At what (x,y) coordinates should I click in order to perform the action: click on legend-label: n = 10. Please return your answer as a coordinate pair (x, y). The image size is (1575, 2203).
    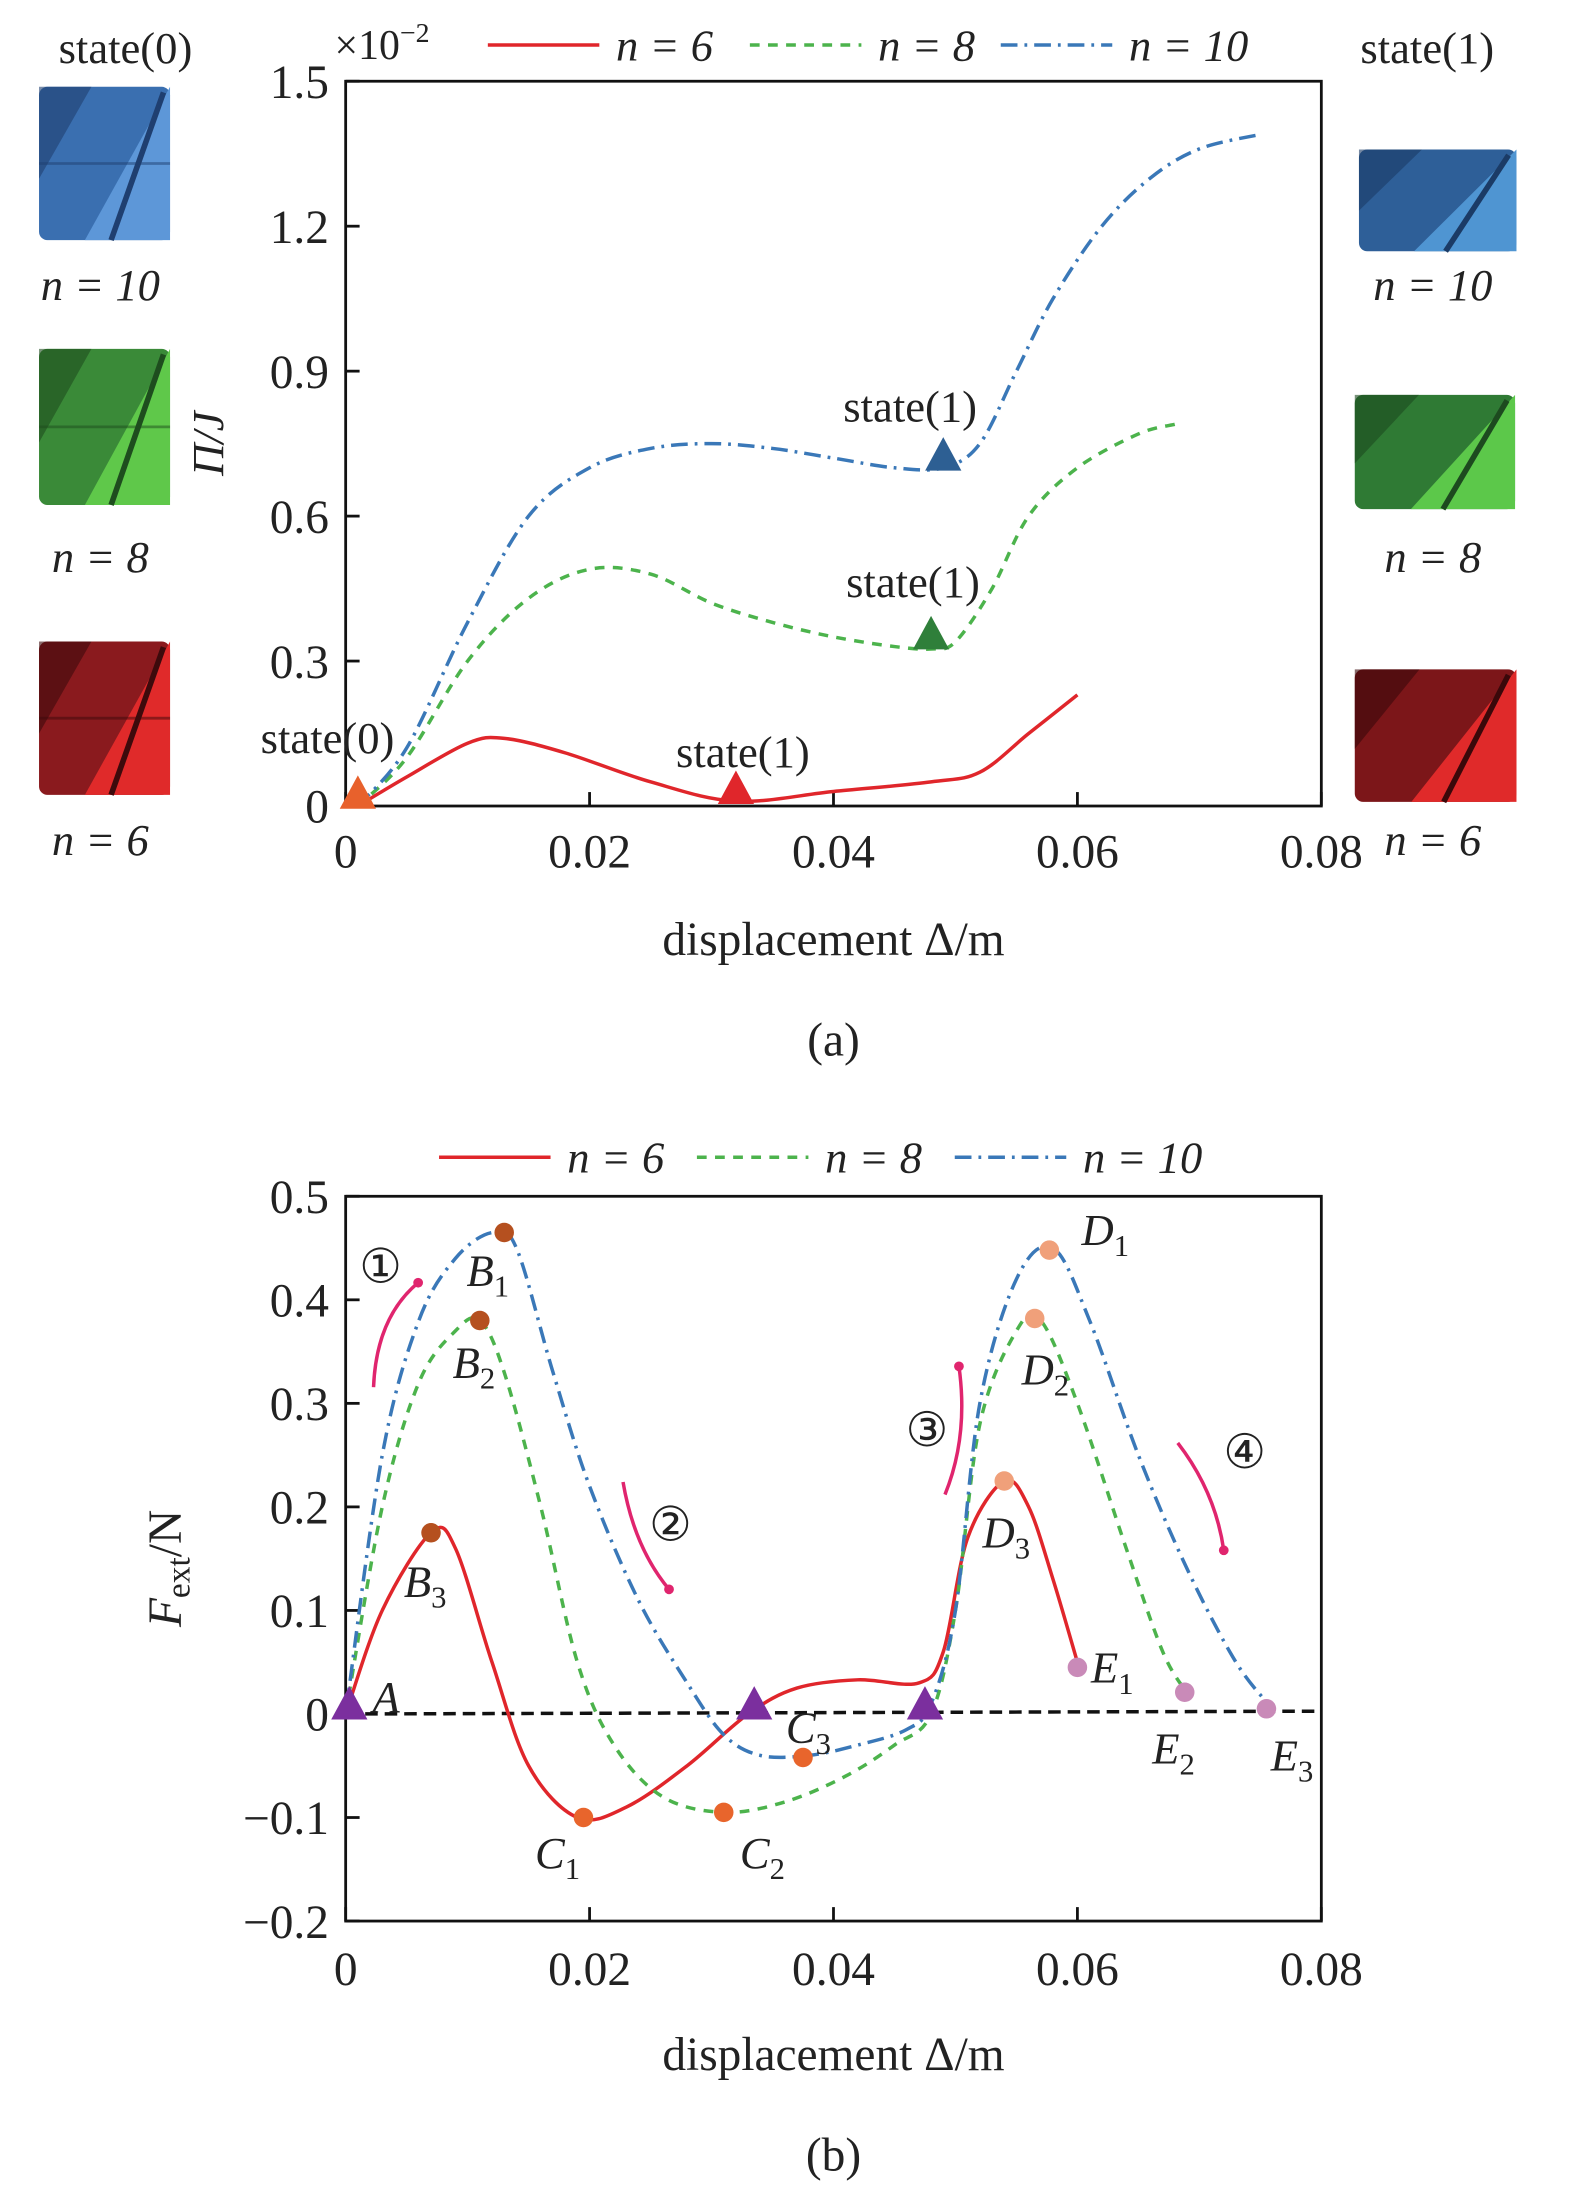
    Looking at the image, I should click on (1188, 45).